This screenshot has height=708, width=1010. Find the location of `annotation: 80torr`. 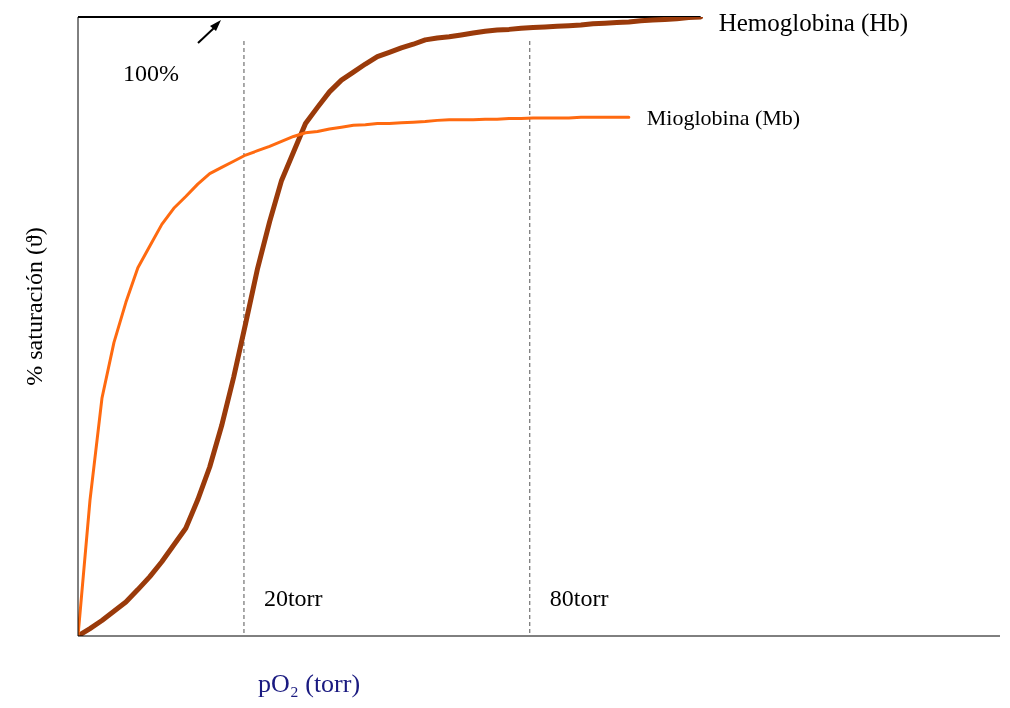

annotation: 80torr is located at coordinates (579, 598).